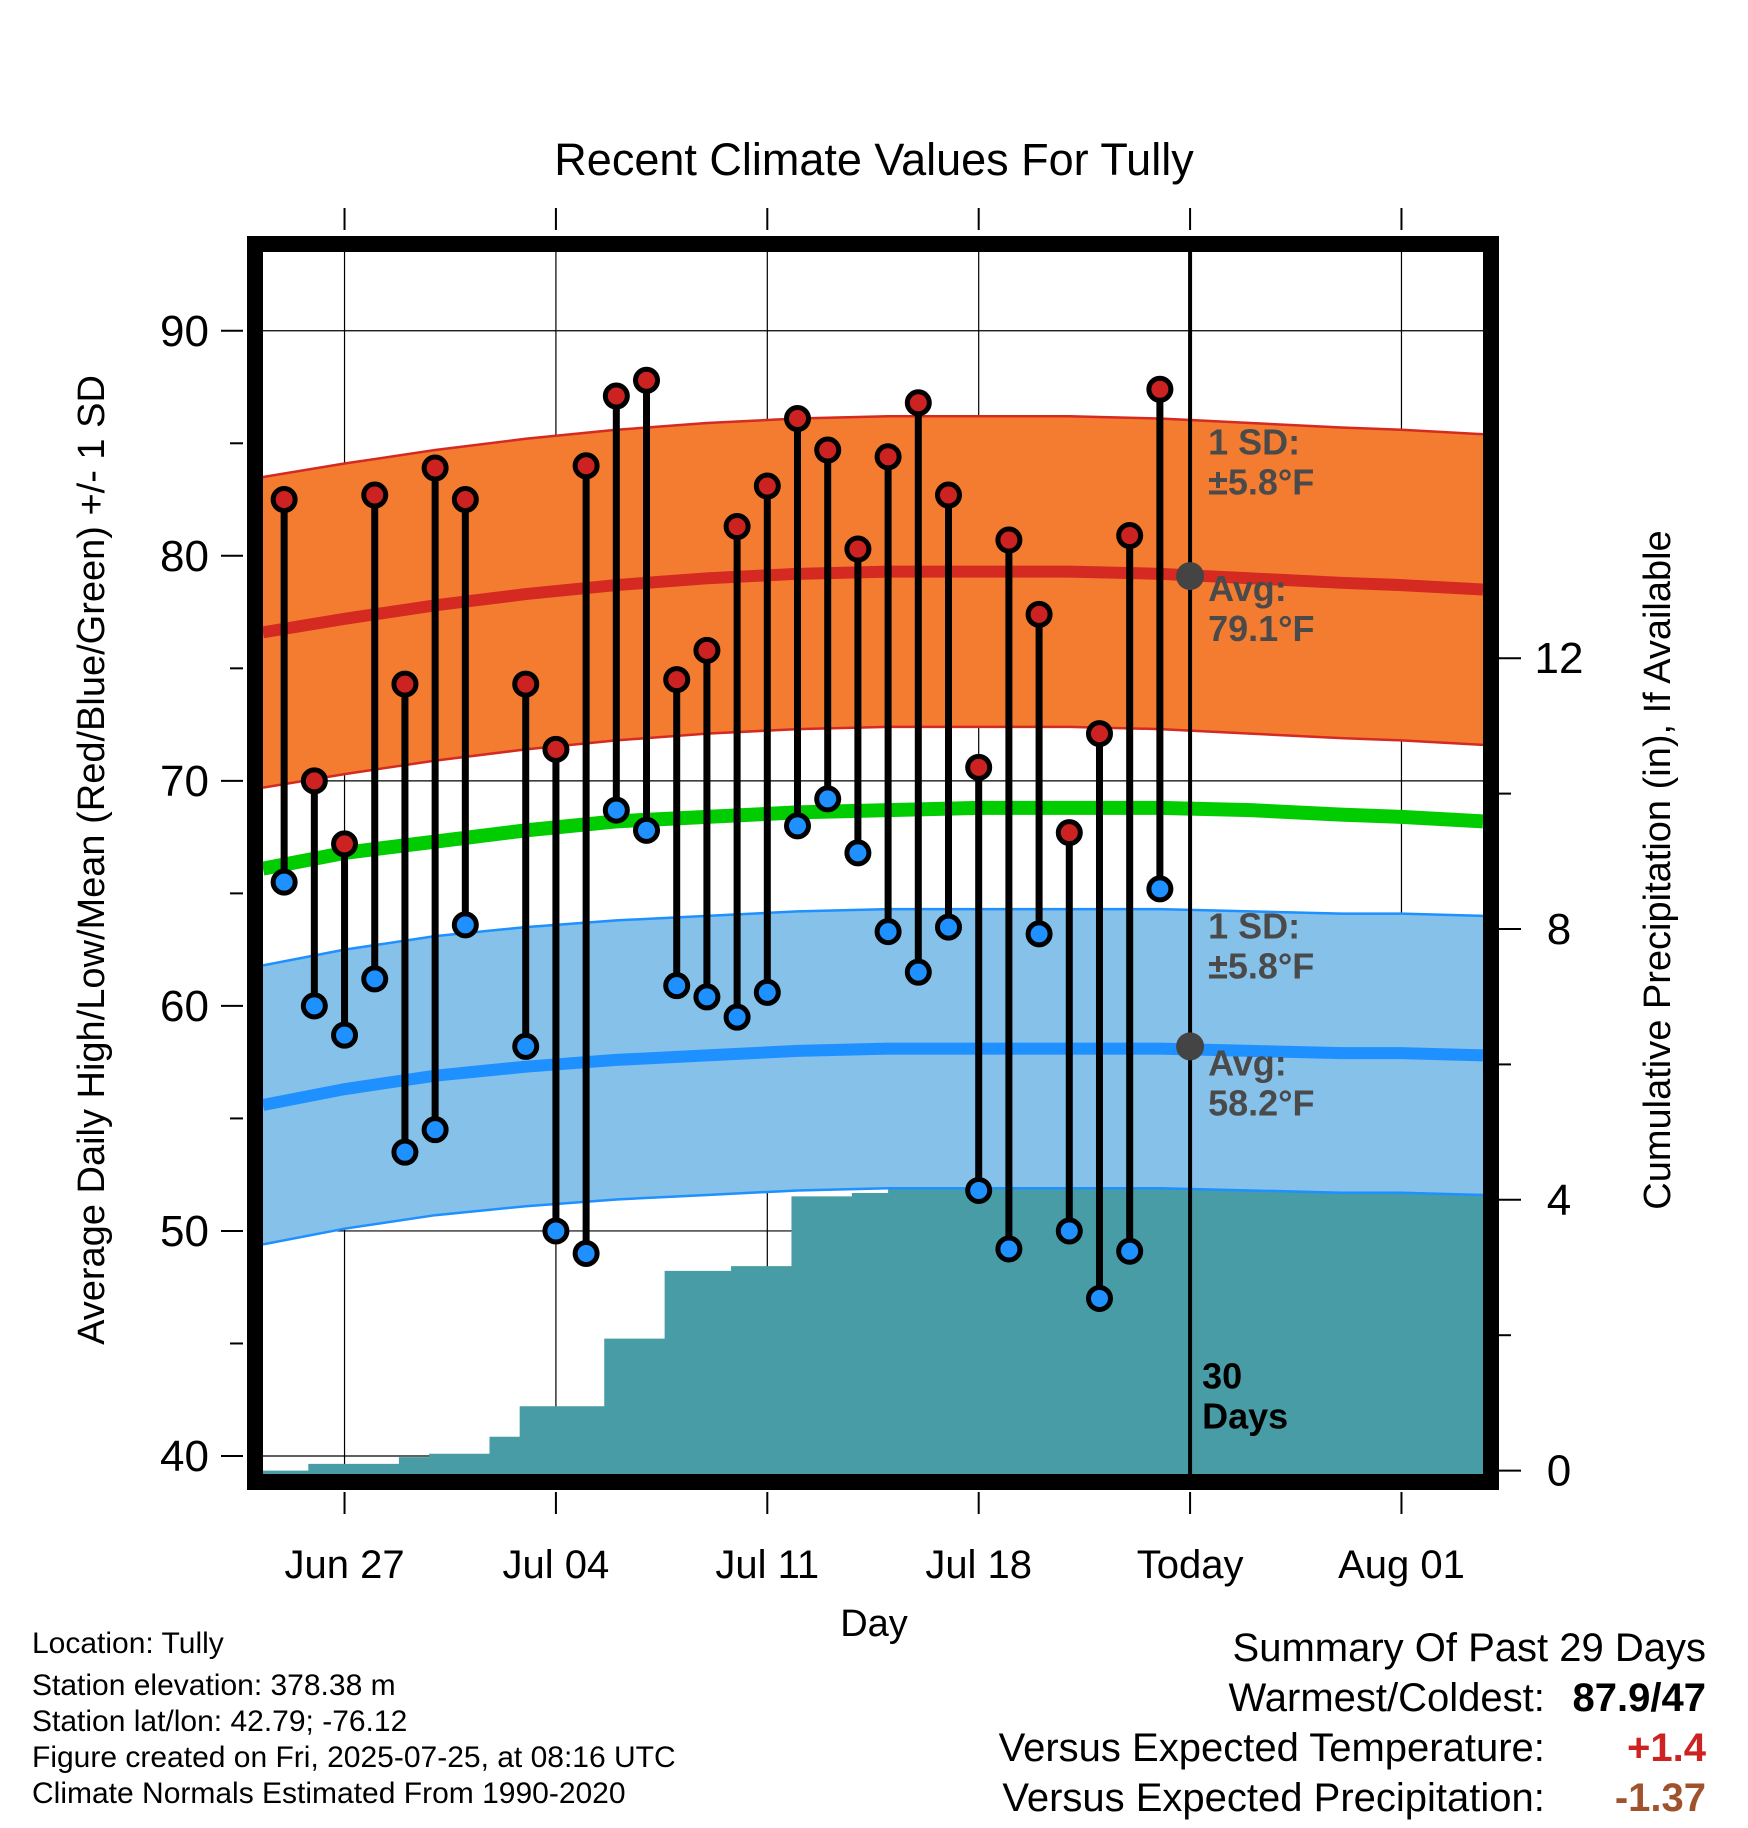  Describe the element at coordinates (1271, 1748) in the screenshot. I see `summary-temp-label: Versus Expected Temperature:` at that location.